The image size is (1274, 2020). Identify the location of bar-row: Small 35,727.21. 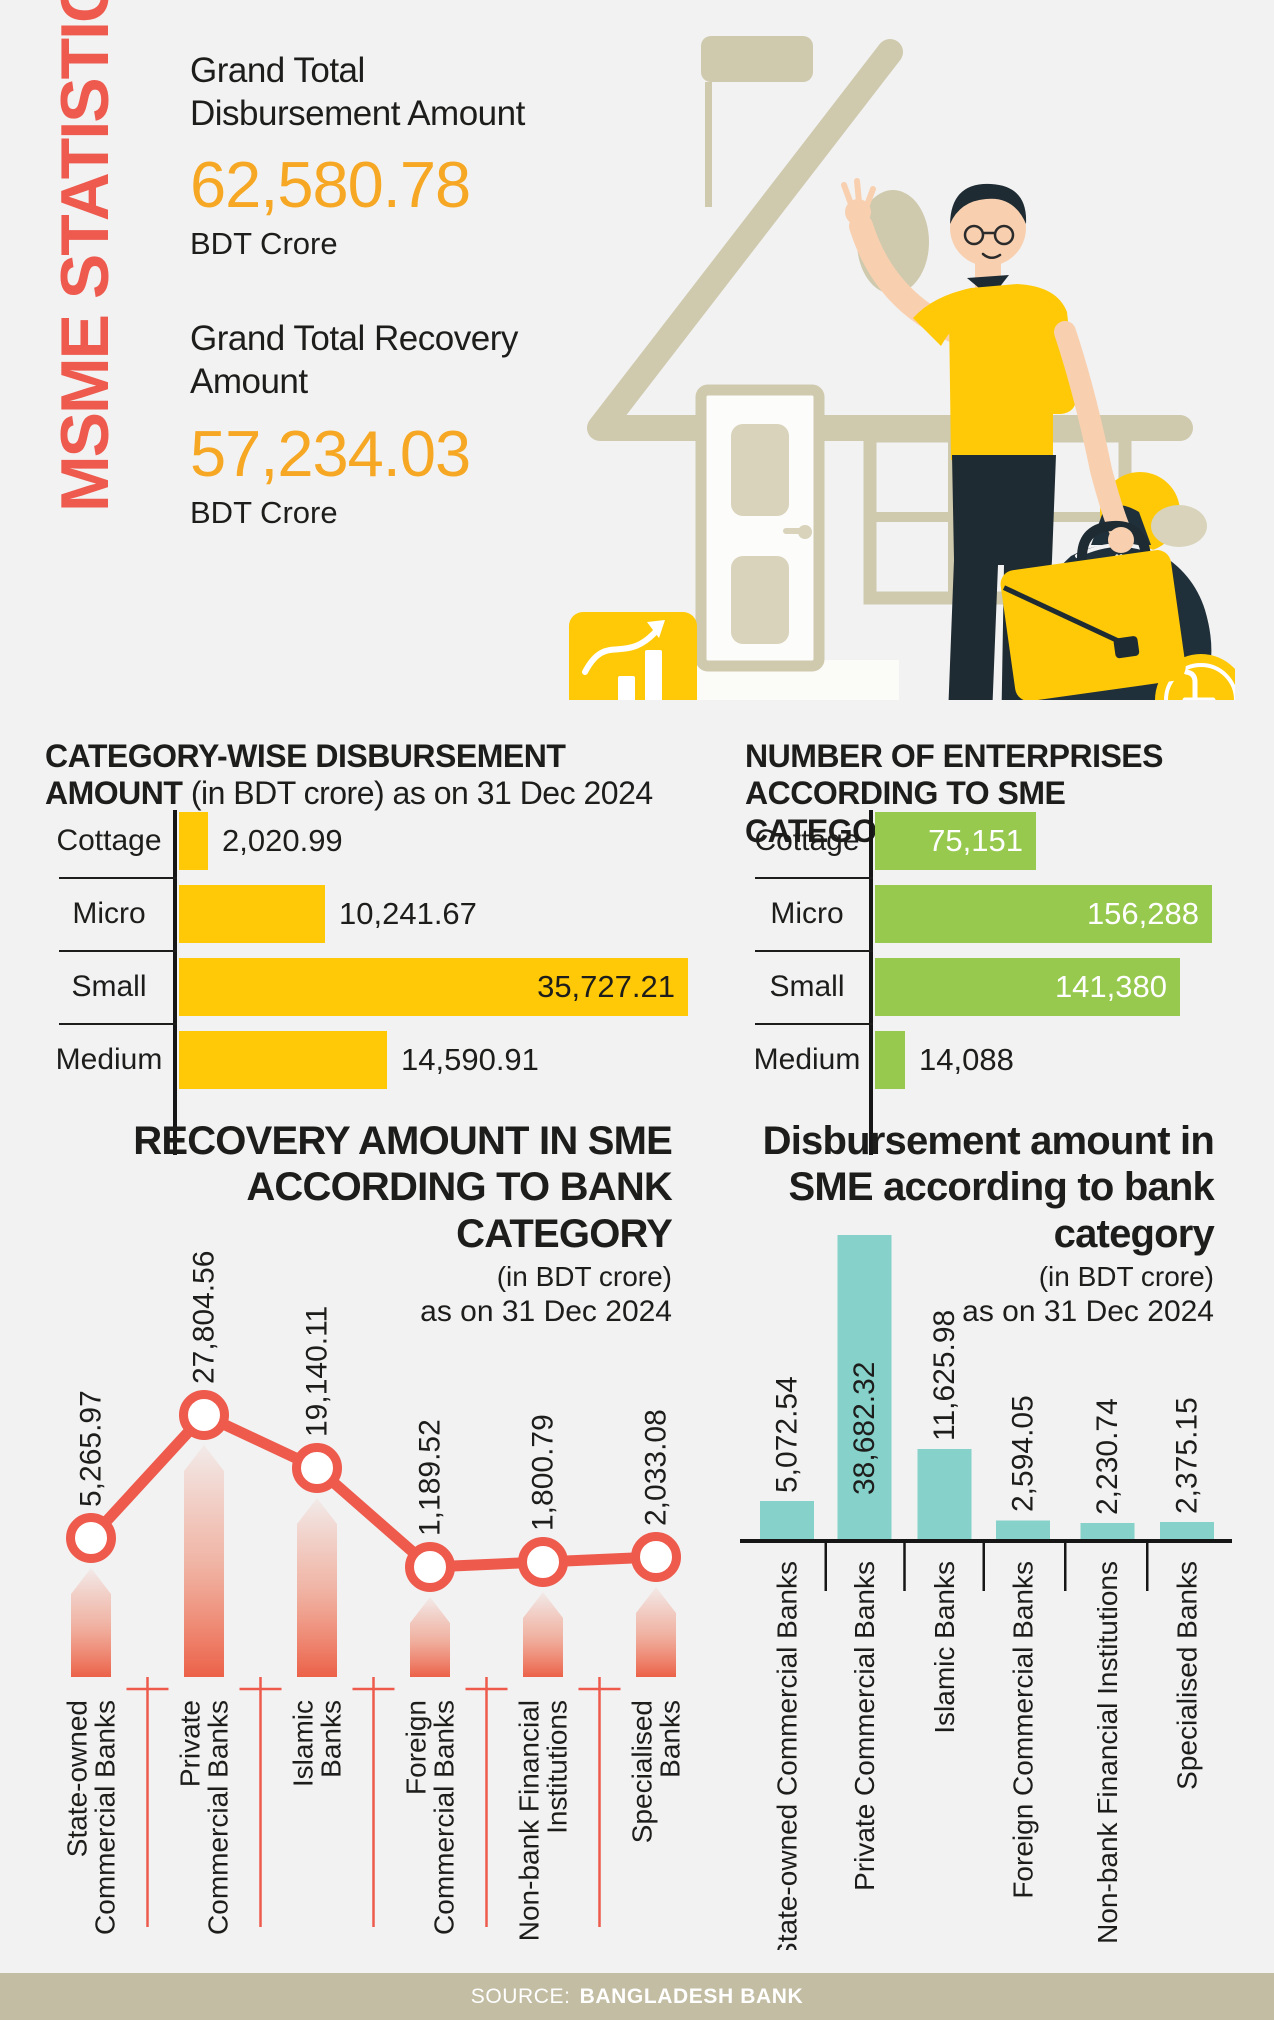
(375, 991).